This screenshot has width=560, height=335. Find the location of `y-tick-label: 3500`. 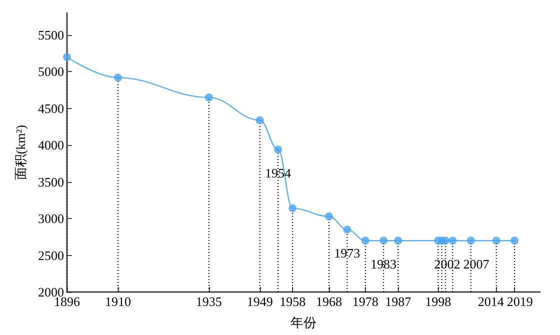

y-tick-label: 3500 is located at coordinates (51, 182).